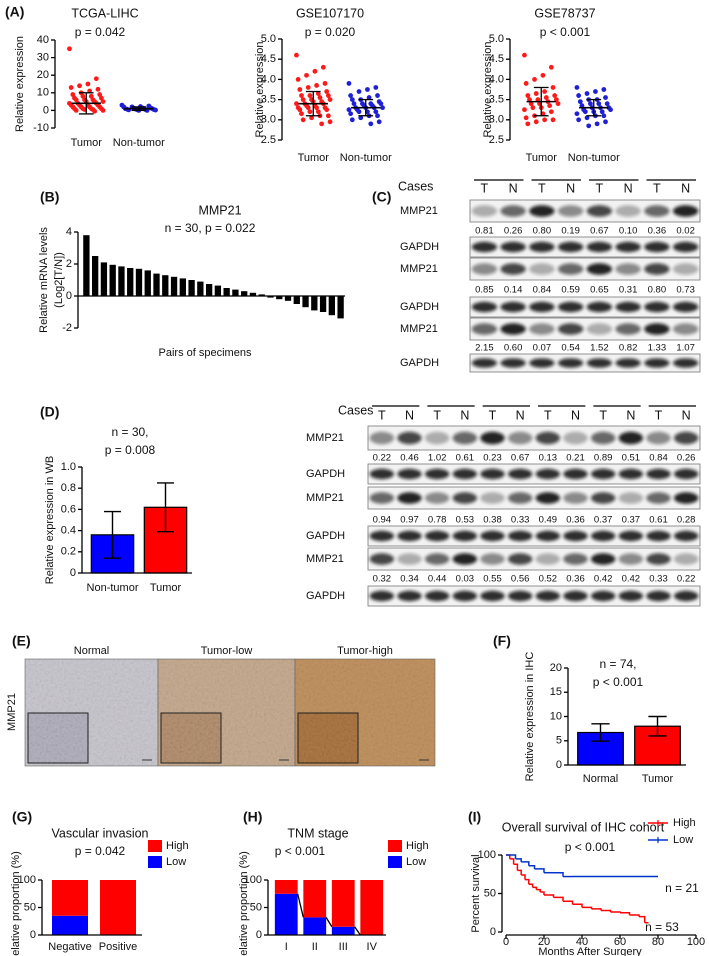 Image resolution: width=709 pixels, height=956 pixels. I want to click on band-quant: 0.53, so click(465, 520).